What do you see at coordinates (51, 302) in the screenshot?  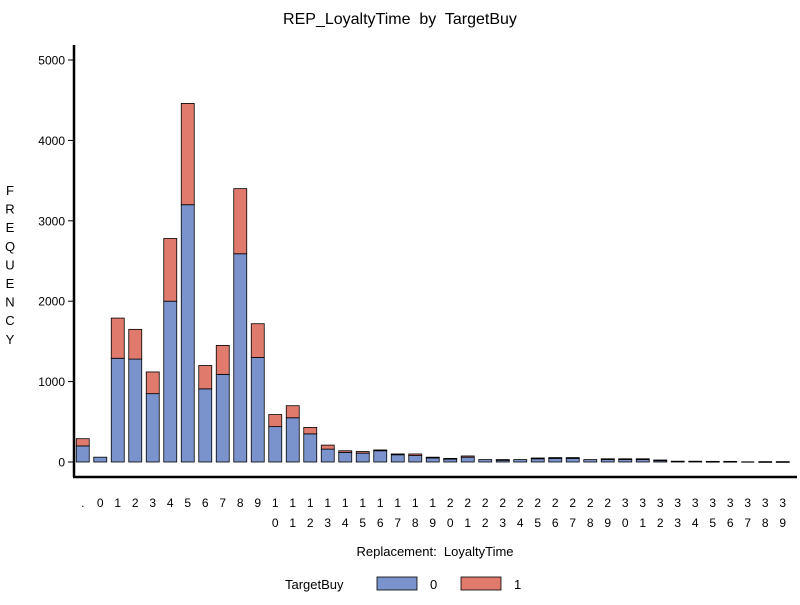 I see `y-tick-label: 2000` at bounding box center [51, 302].